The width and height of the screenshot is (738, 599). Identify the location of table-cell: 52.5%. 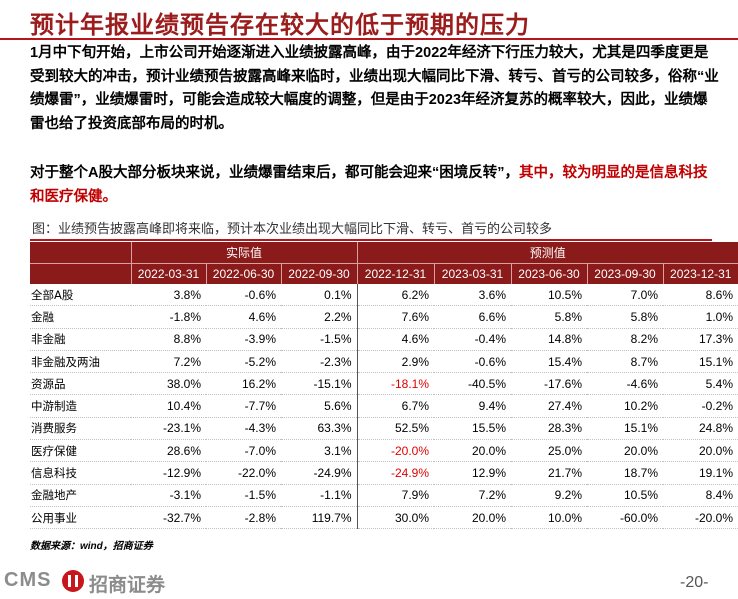
(395, 429).